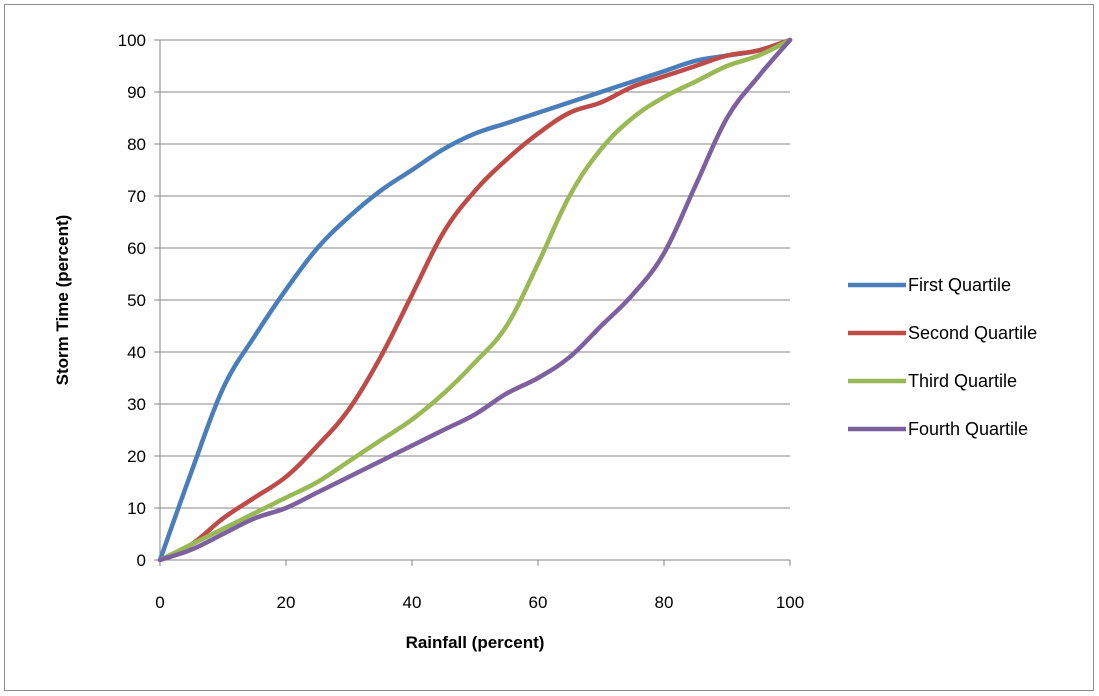 This screenshot has height=696, width=1099. What do you see at coordinates (159, 602) in the screenshot?
I see `x-tick-label: 0` at bounding box center [159, 602].